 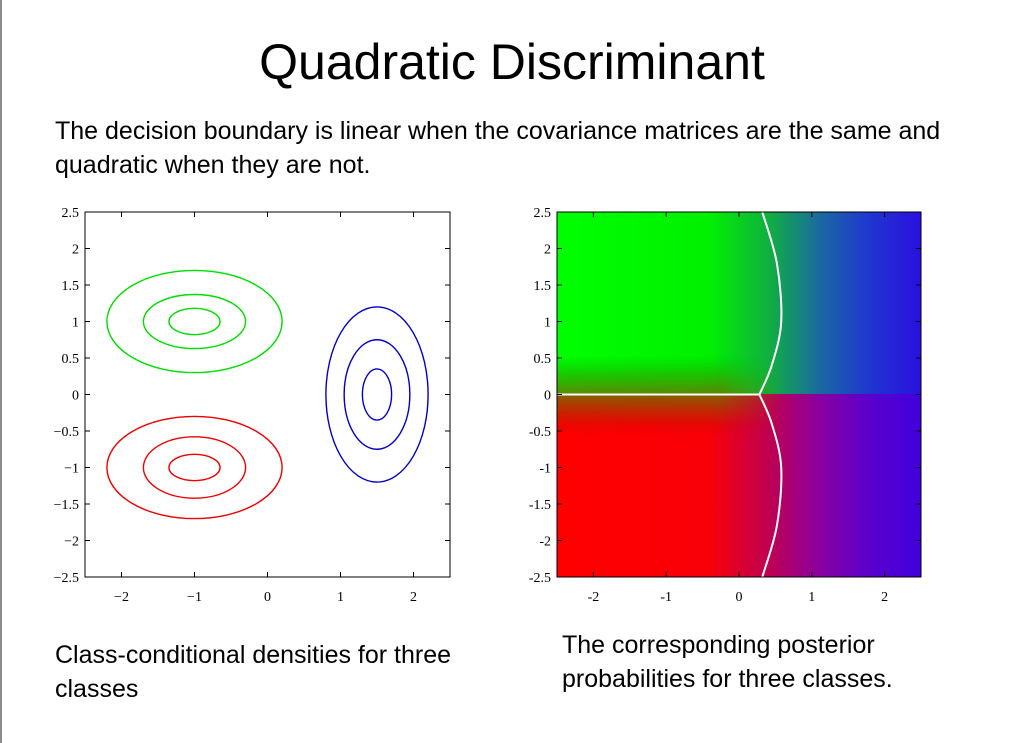 What do you see at coordinates (71, 469) in the screenshot?
I see `y-tick-label: −1` at bounding box center [71, 469].